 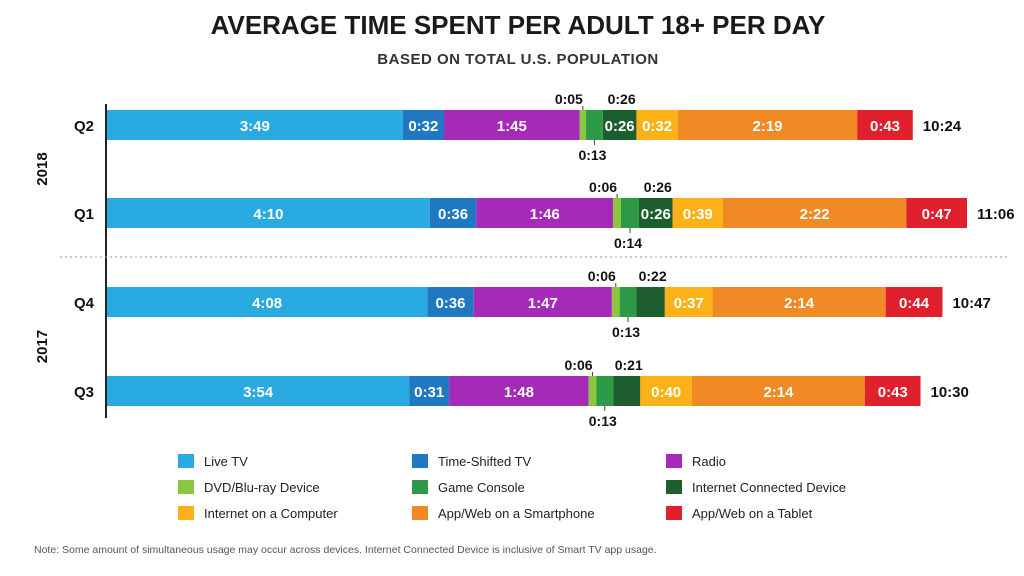 What do you see at coordinates (262, 487) in the screenshot?
I see `legend-label: DVD/Blu-ray Device` at bounding box center [262, 487].